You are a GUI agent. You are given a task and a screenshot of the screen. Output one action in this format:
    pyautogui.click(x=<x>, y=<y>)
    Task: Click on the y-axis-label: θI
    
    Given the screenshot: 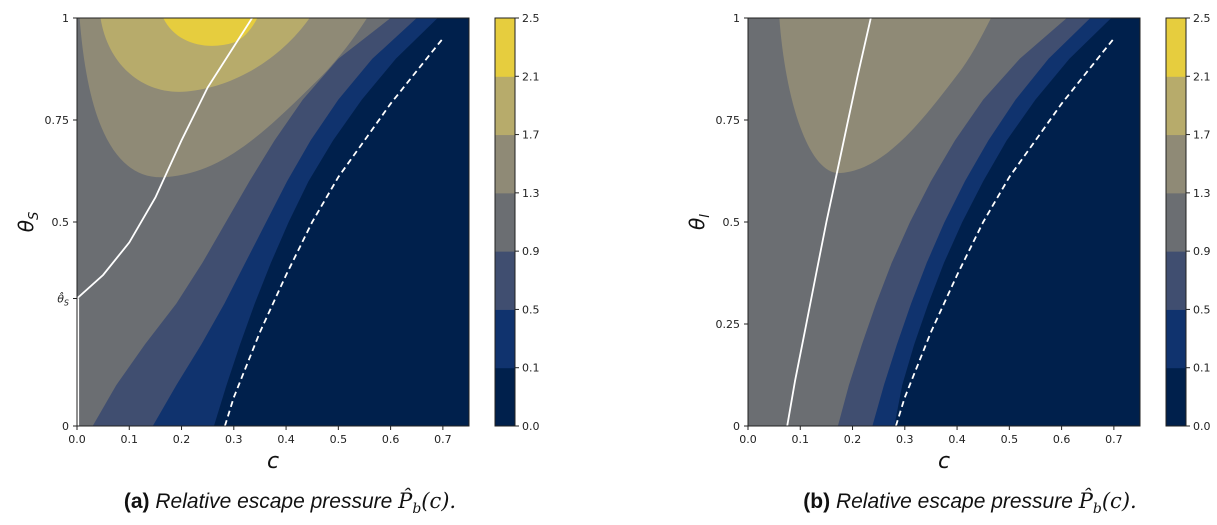 What is the action you would take?
    pyautogui.click(x=699, y=222)
    